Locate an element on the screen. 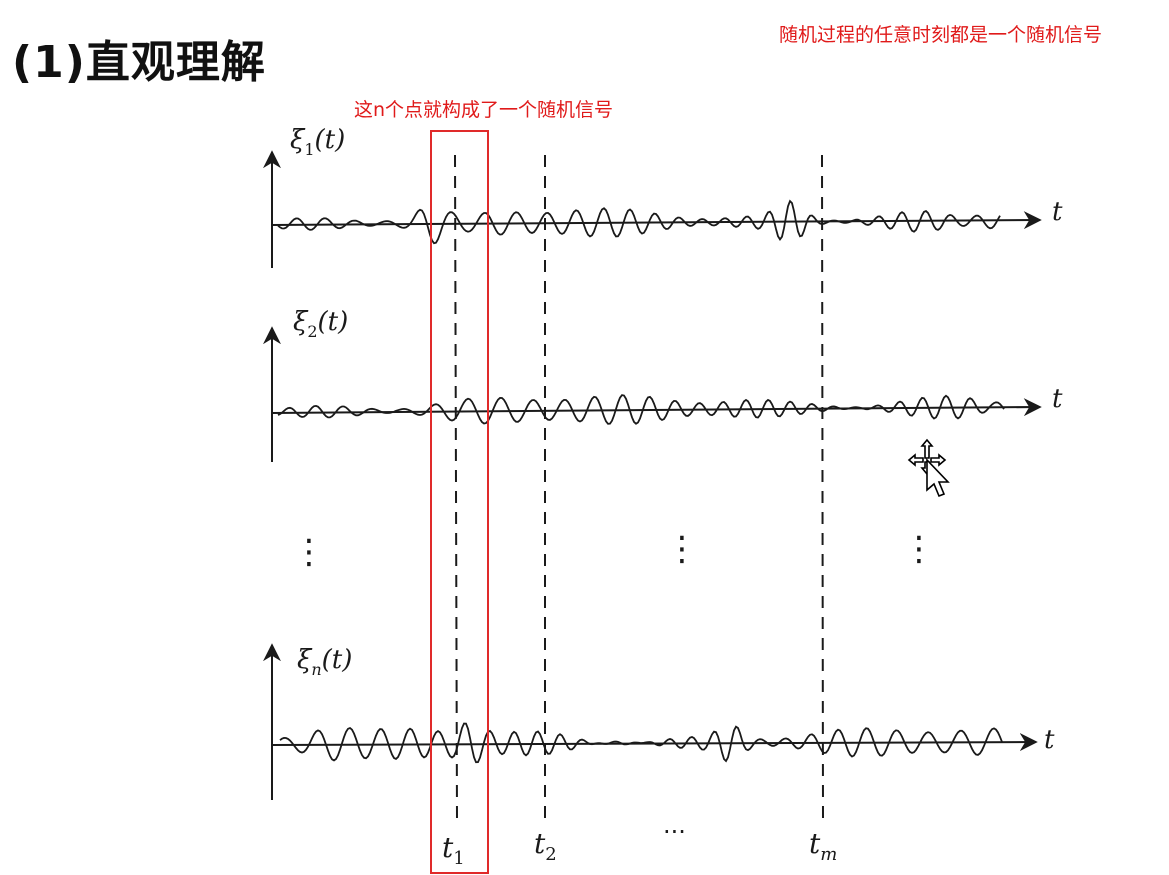  time-marker-label-m: tm is located at coordinates (823, 846).